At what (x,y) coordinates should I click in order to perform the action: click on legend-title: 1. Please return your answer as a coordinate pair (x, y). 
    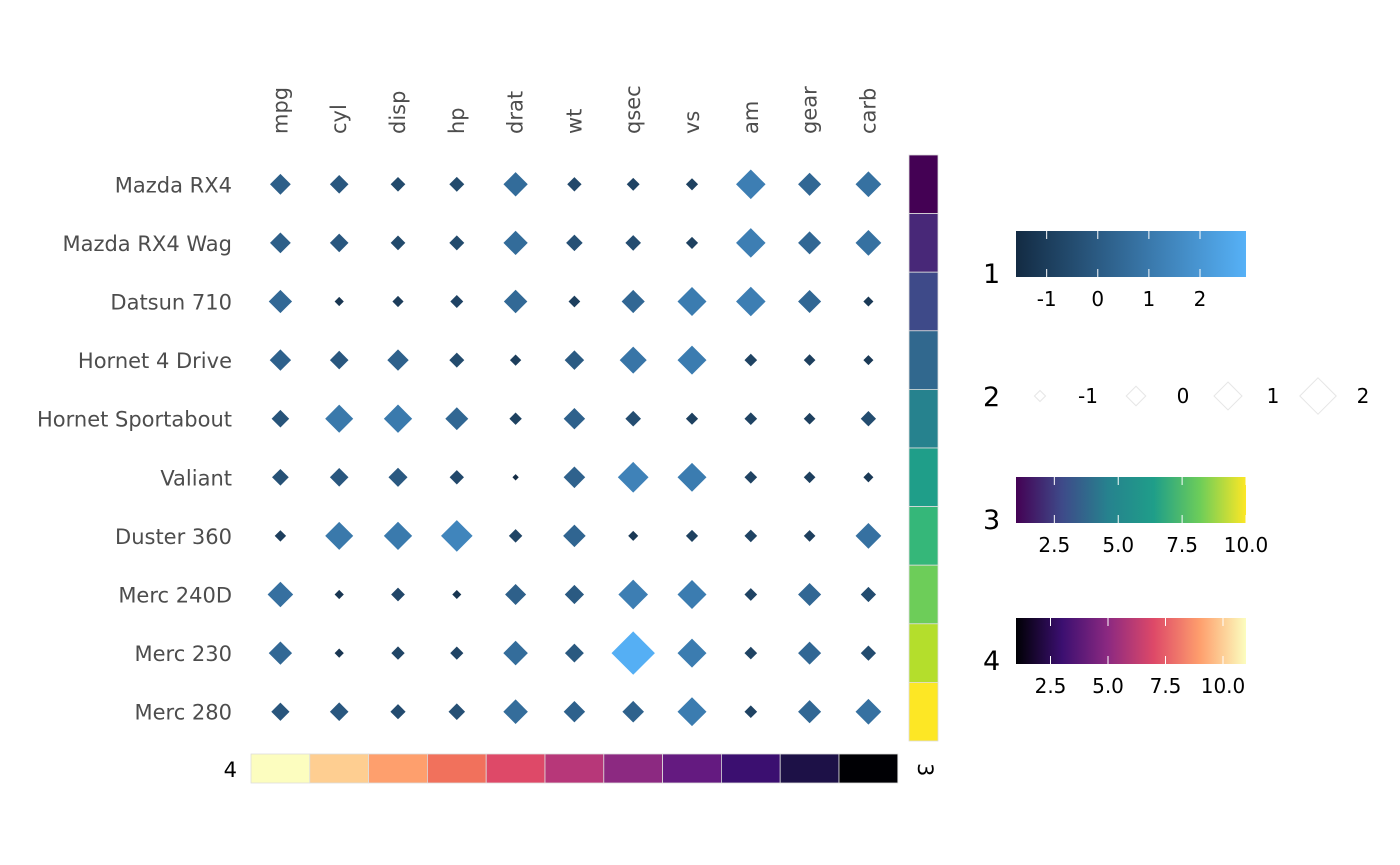
    Looking at the image, I should click on (991, 274).